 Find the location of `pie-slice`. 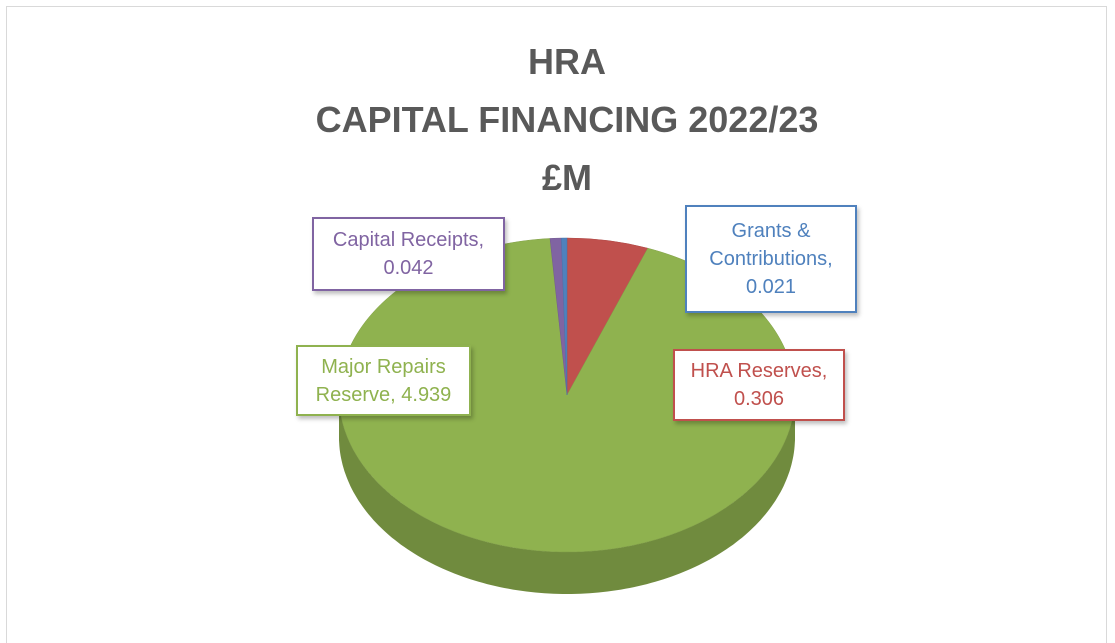

pie-slice is located at coordinates (564, 316).